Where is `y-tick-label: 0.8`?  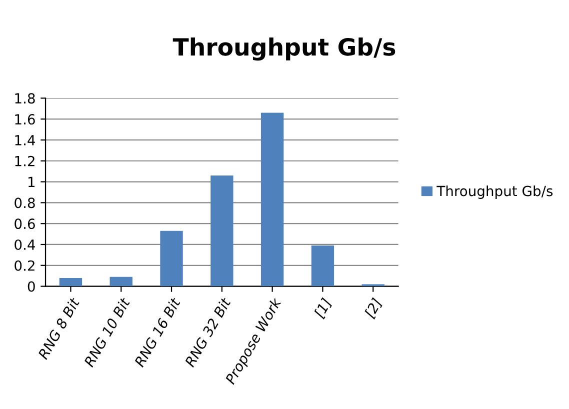
y-tick-label: 0.8 is located at coordinates (24, 203).